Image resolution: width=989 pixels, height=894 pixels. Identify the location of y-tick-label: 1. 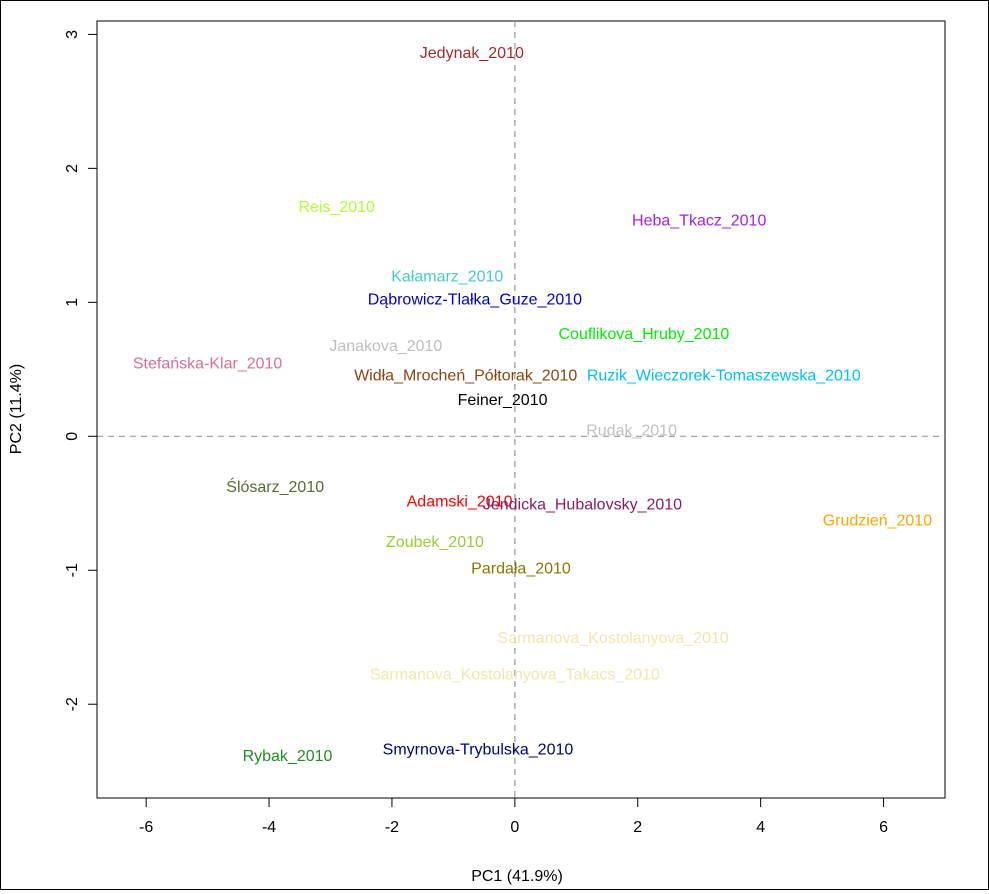
(72, 302).